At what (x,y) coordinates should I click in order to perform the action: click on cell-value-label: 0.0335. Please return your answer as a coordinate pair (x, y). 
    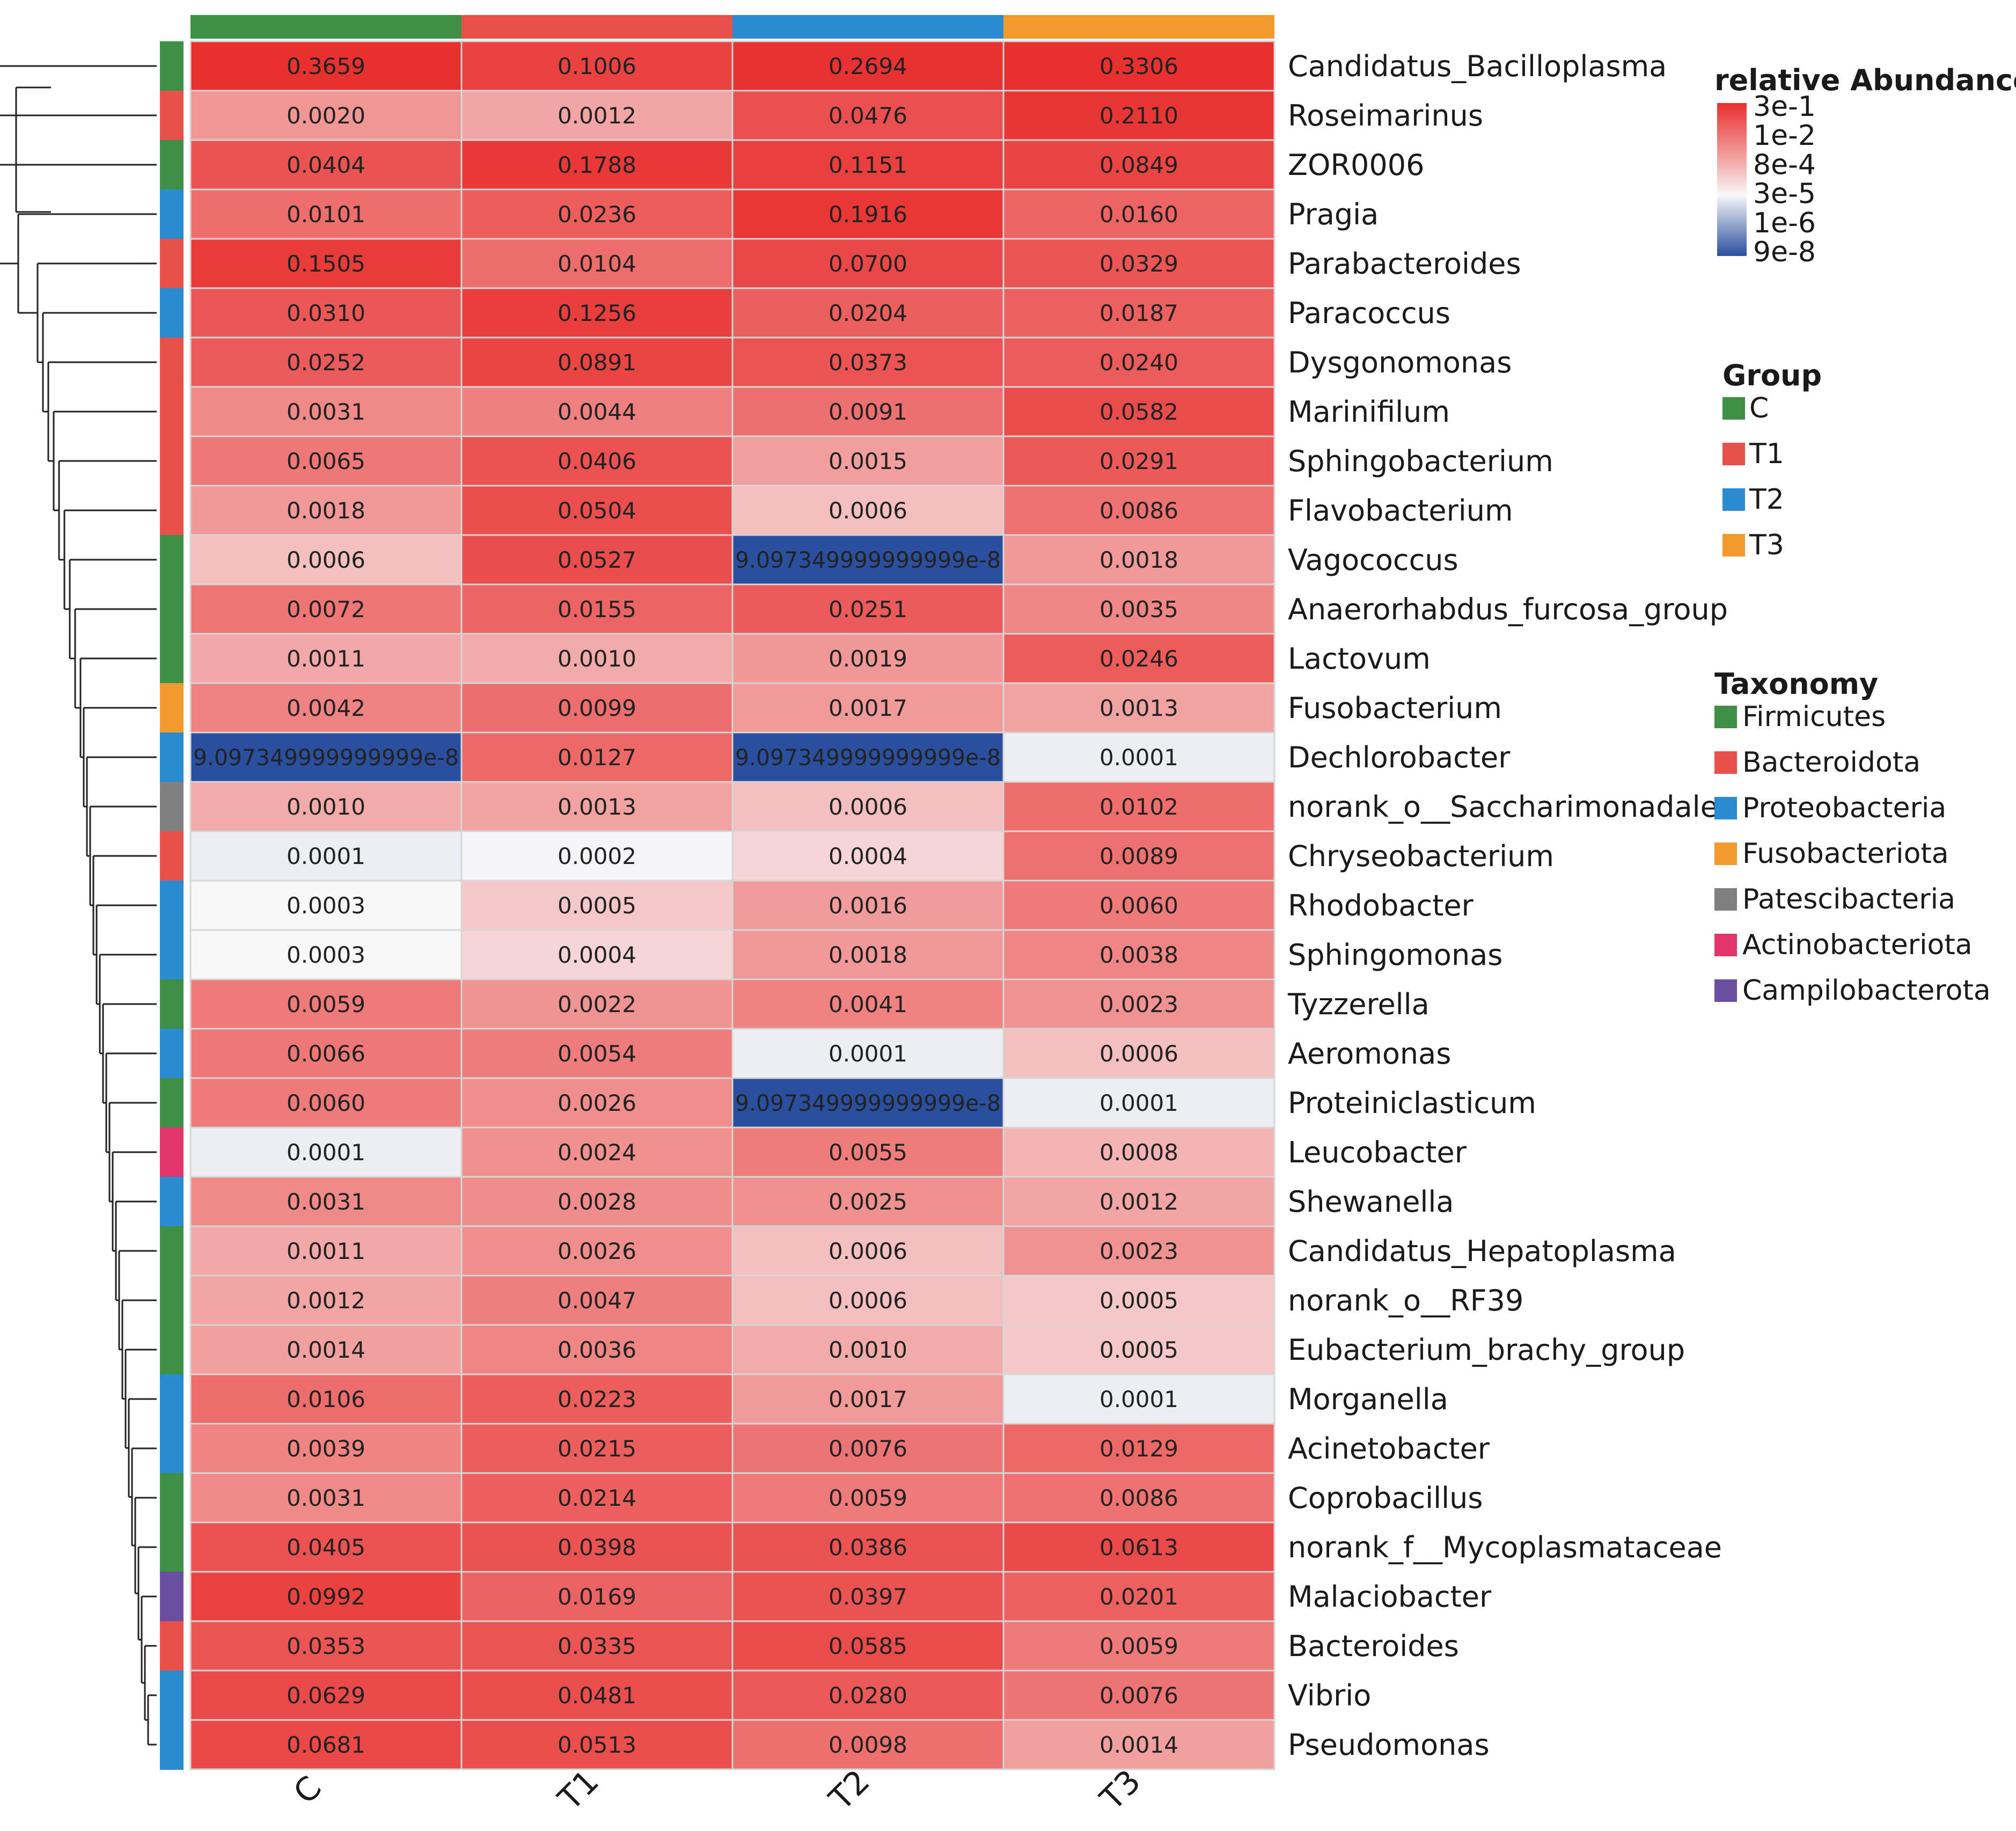
    Looking at the image, I should click on (597, 1646).